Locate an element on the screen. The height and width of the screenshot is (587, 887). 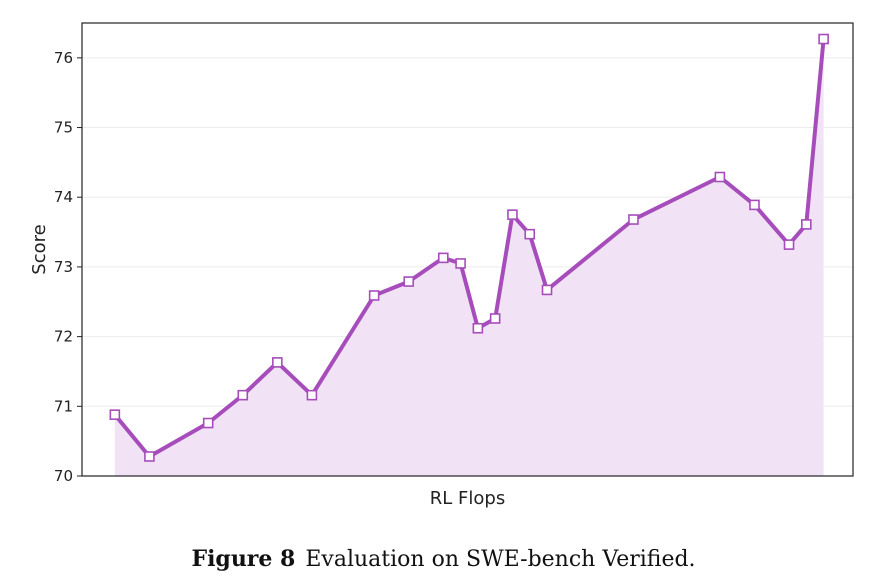
y-axis-ticks: 70 71 72 73 74 75 76 is located at coordinates (68, 267).